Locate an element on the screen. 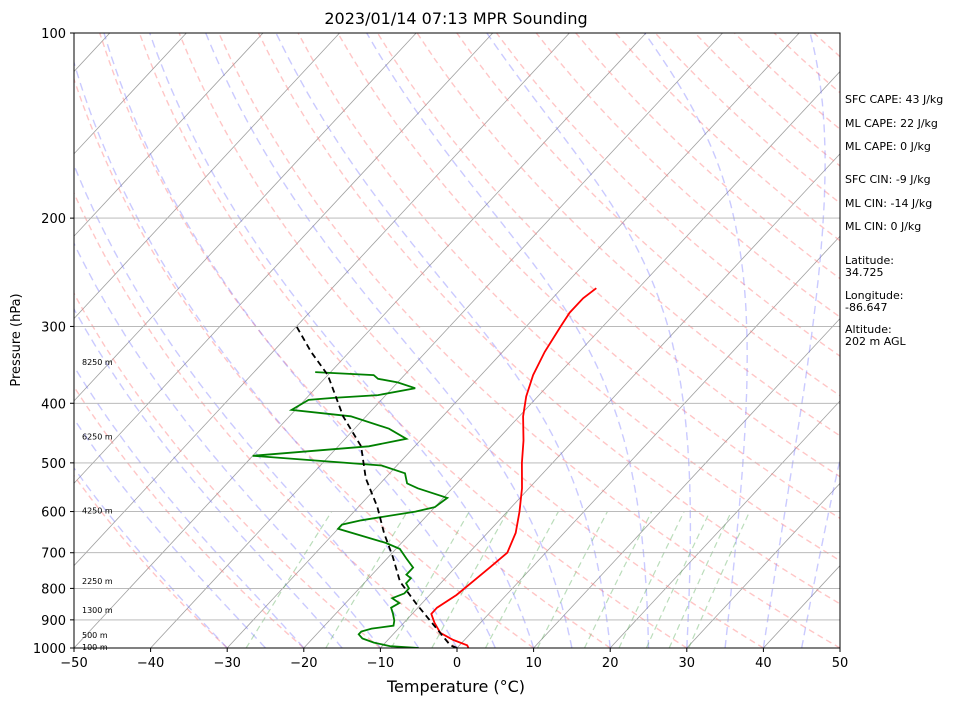 The image size is (953, 705). height-label: 2250 m is located at coordinates (97, 581).